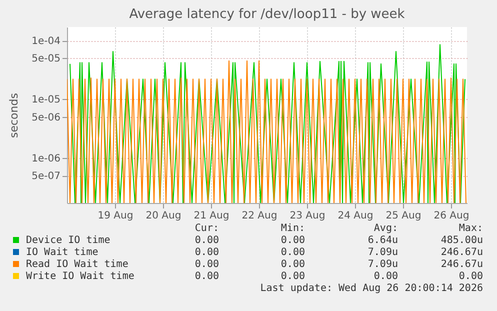 This screenshot has width=497, height=311. Describe the element at coordinates (452, 216) in the screenshot. I see `x-tick-label: 26 Aug` at that location.